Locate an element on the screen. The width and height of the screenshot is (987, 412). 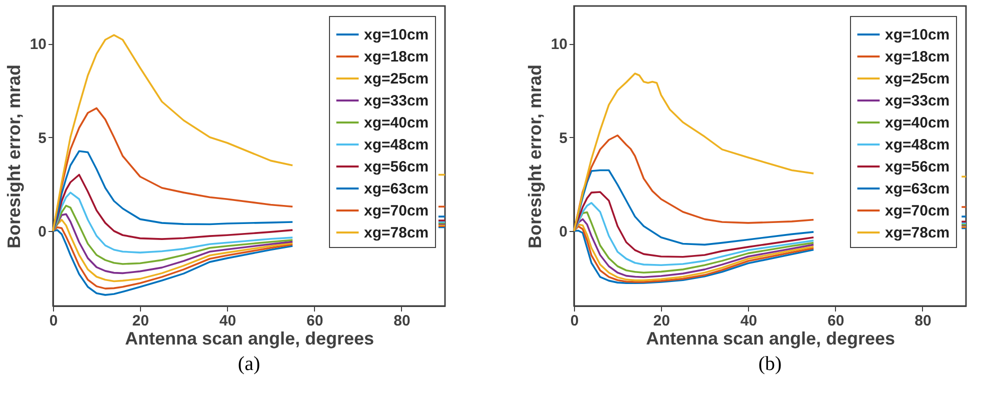
text: (a) is located at coordinates (249, 364).